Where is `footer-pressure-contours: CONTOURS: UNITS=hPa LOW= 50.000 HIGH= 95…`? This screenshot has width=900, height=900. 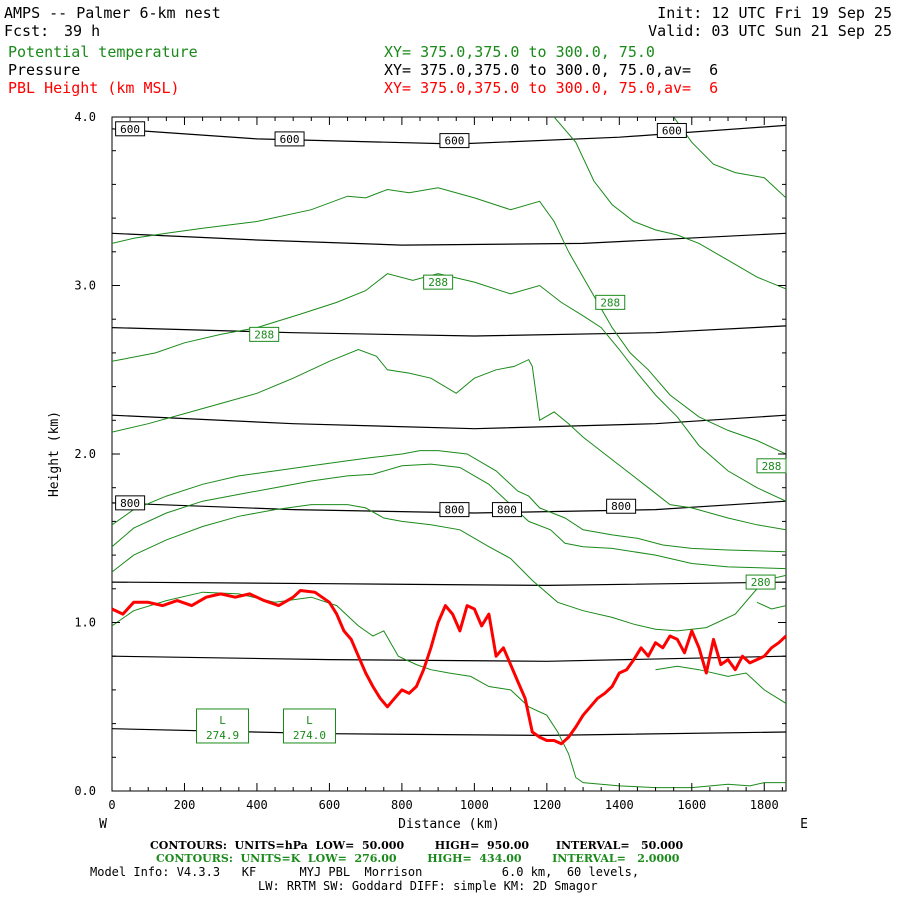 footer-pressure-contours: CONTOURS: UNITS=hPa LOW= 50.000 HIGH= 95… is located at coordinates (417, 845).